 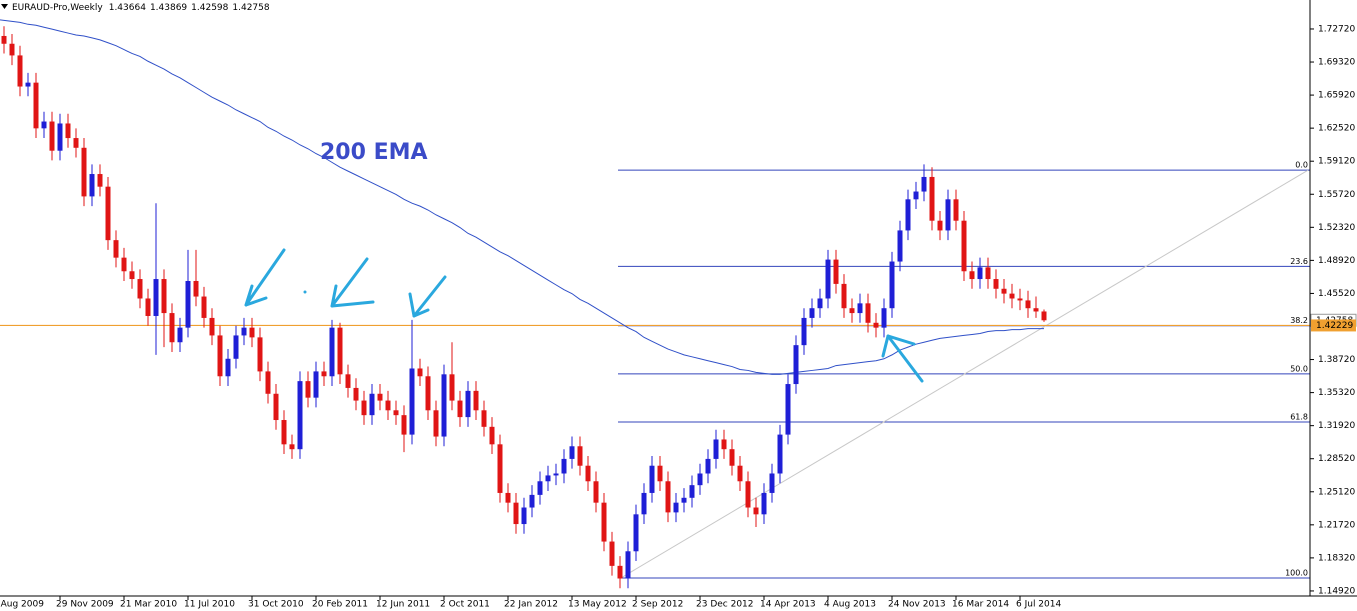 I want to click on y-tick-label: 1.55720, so click(x=1336, y=195).